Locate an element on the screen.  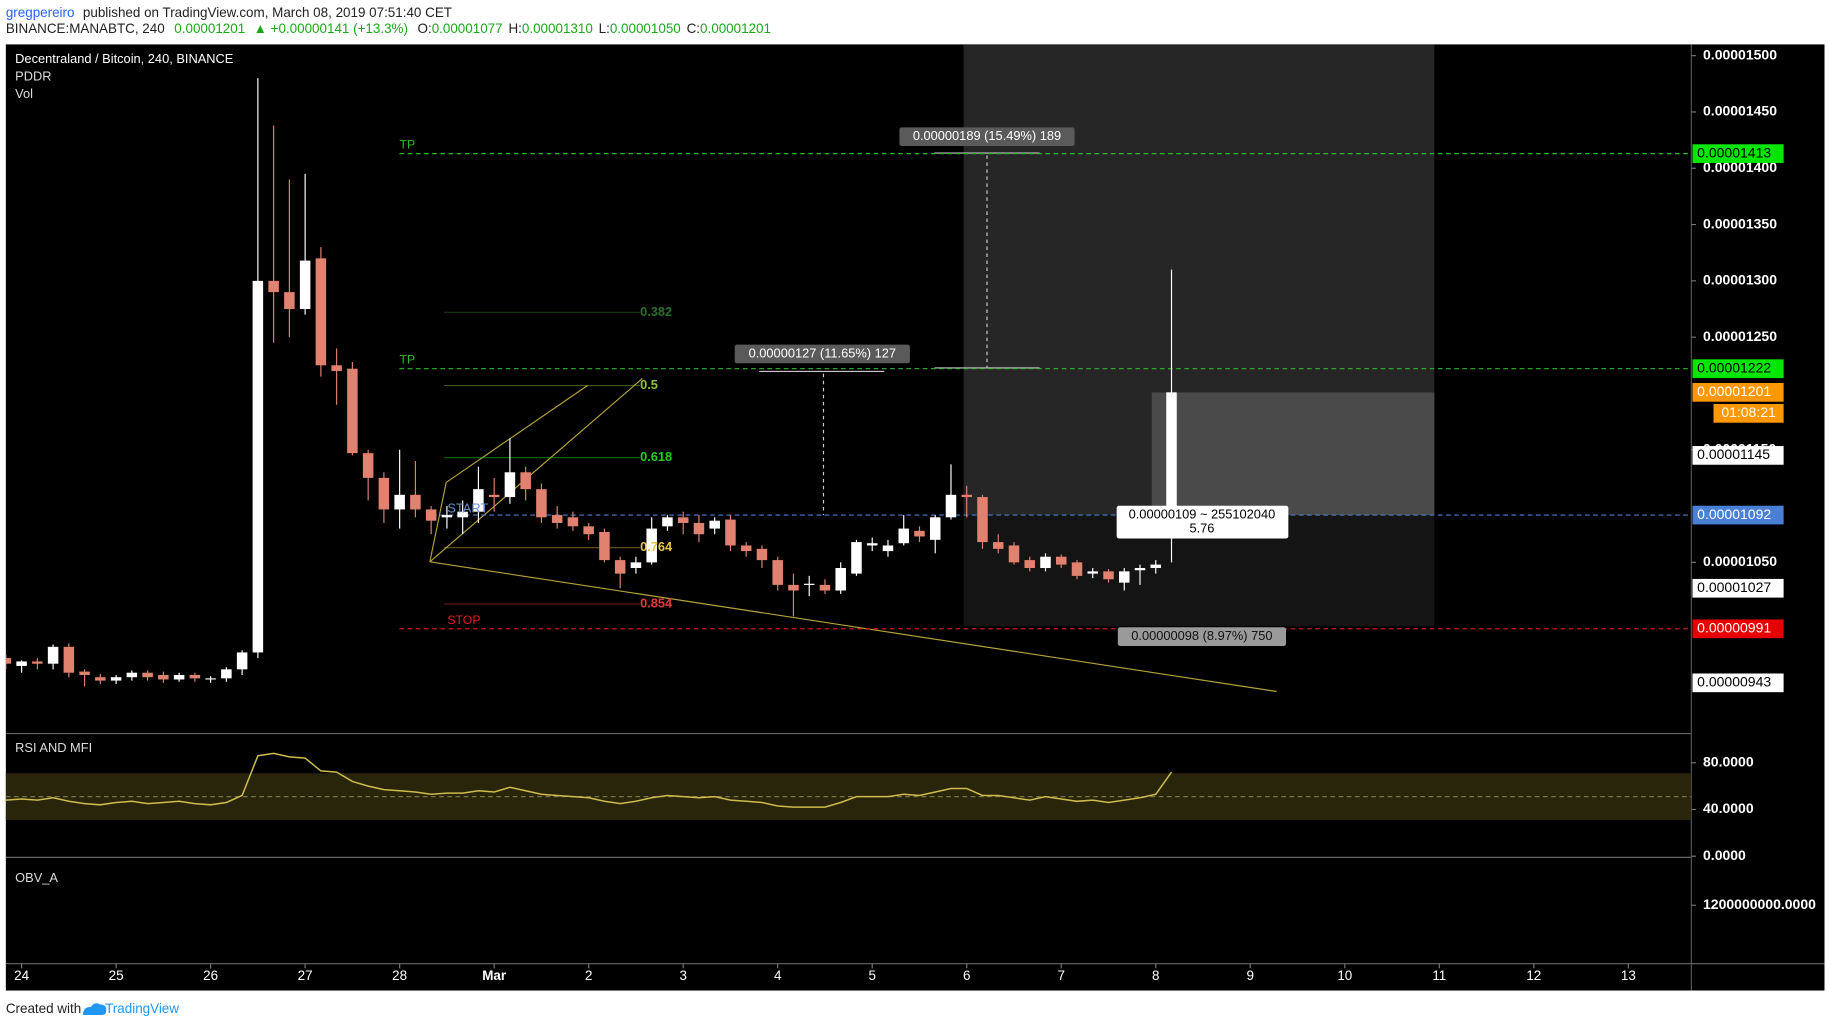
x-tick-label: 8 is located at coordinates (1155, 975).